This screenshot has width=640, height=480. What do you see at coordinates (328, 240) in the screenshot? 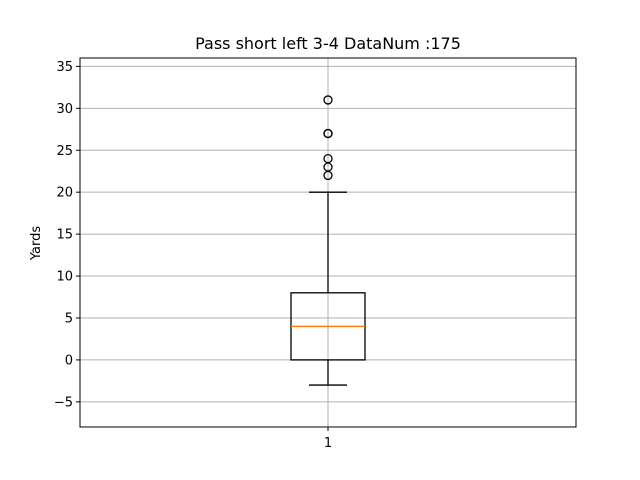
I see `marks-layer` at bounding box center [328, 240].